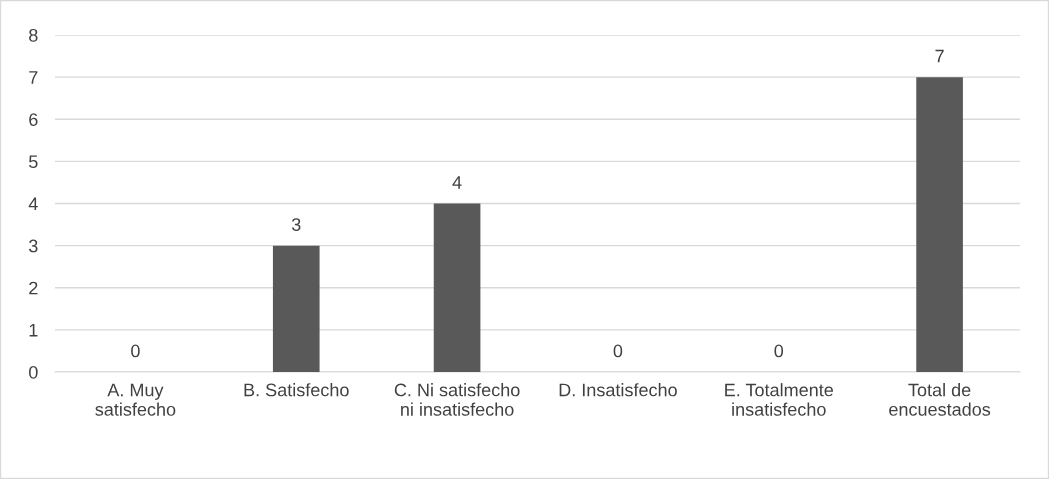  Describe the element at coordinates (33, 35) in the screenshot. I see `y-tick-label: 8` at that location.